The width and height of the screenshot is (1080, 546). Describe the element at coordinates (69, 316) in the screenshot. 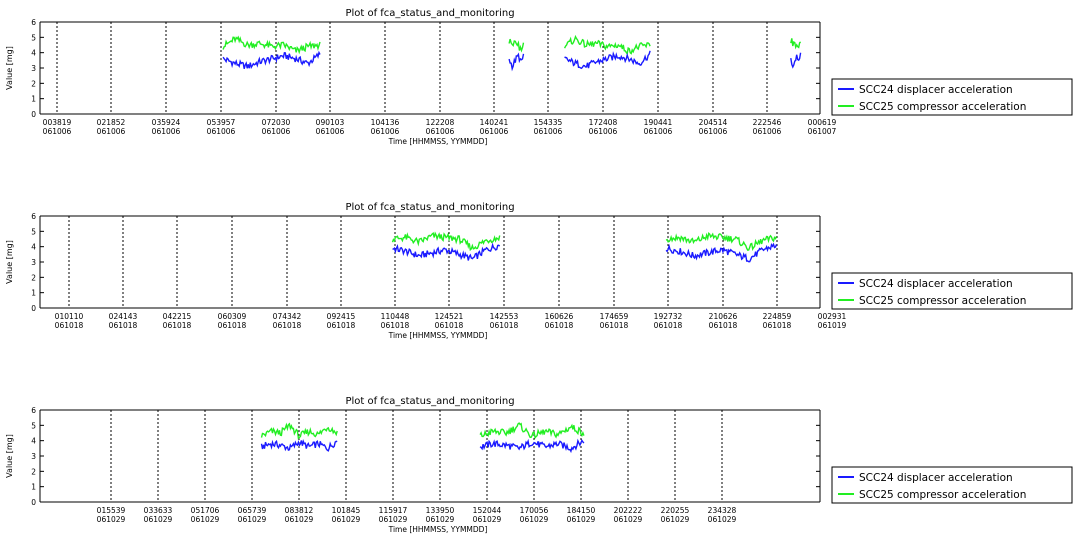

I see `x-tick-time: 010110` at that location.